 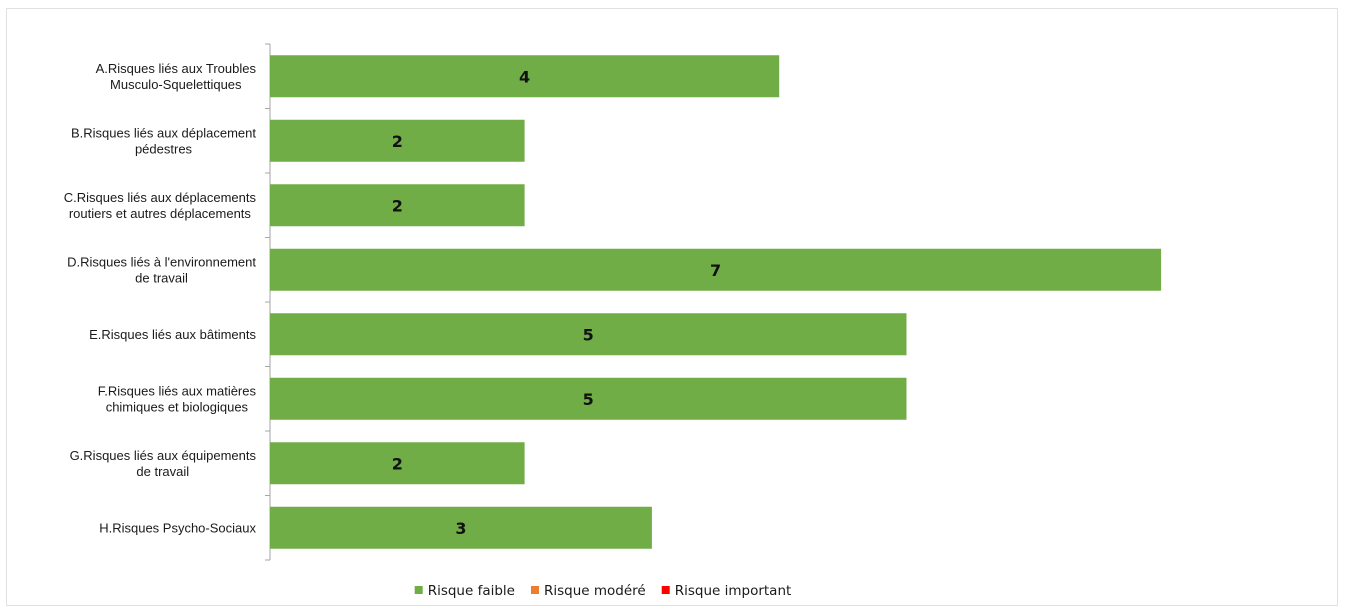 What do you see at coordinates (176, 84) in the screenshot?
I see `category-label-line: Musculo-Squelettiques` at bounding box center [176, 84].